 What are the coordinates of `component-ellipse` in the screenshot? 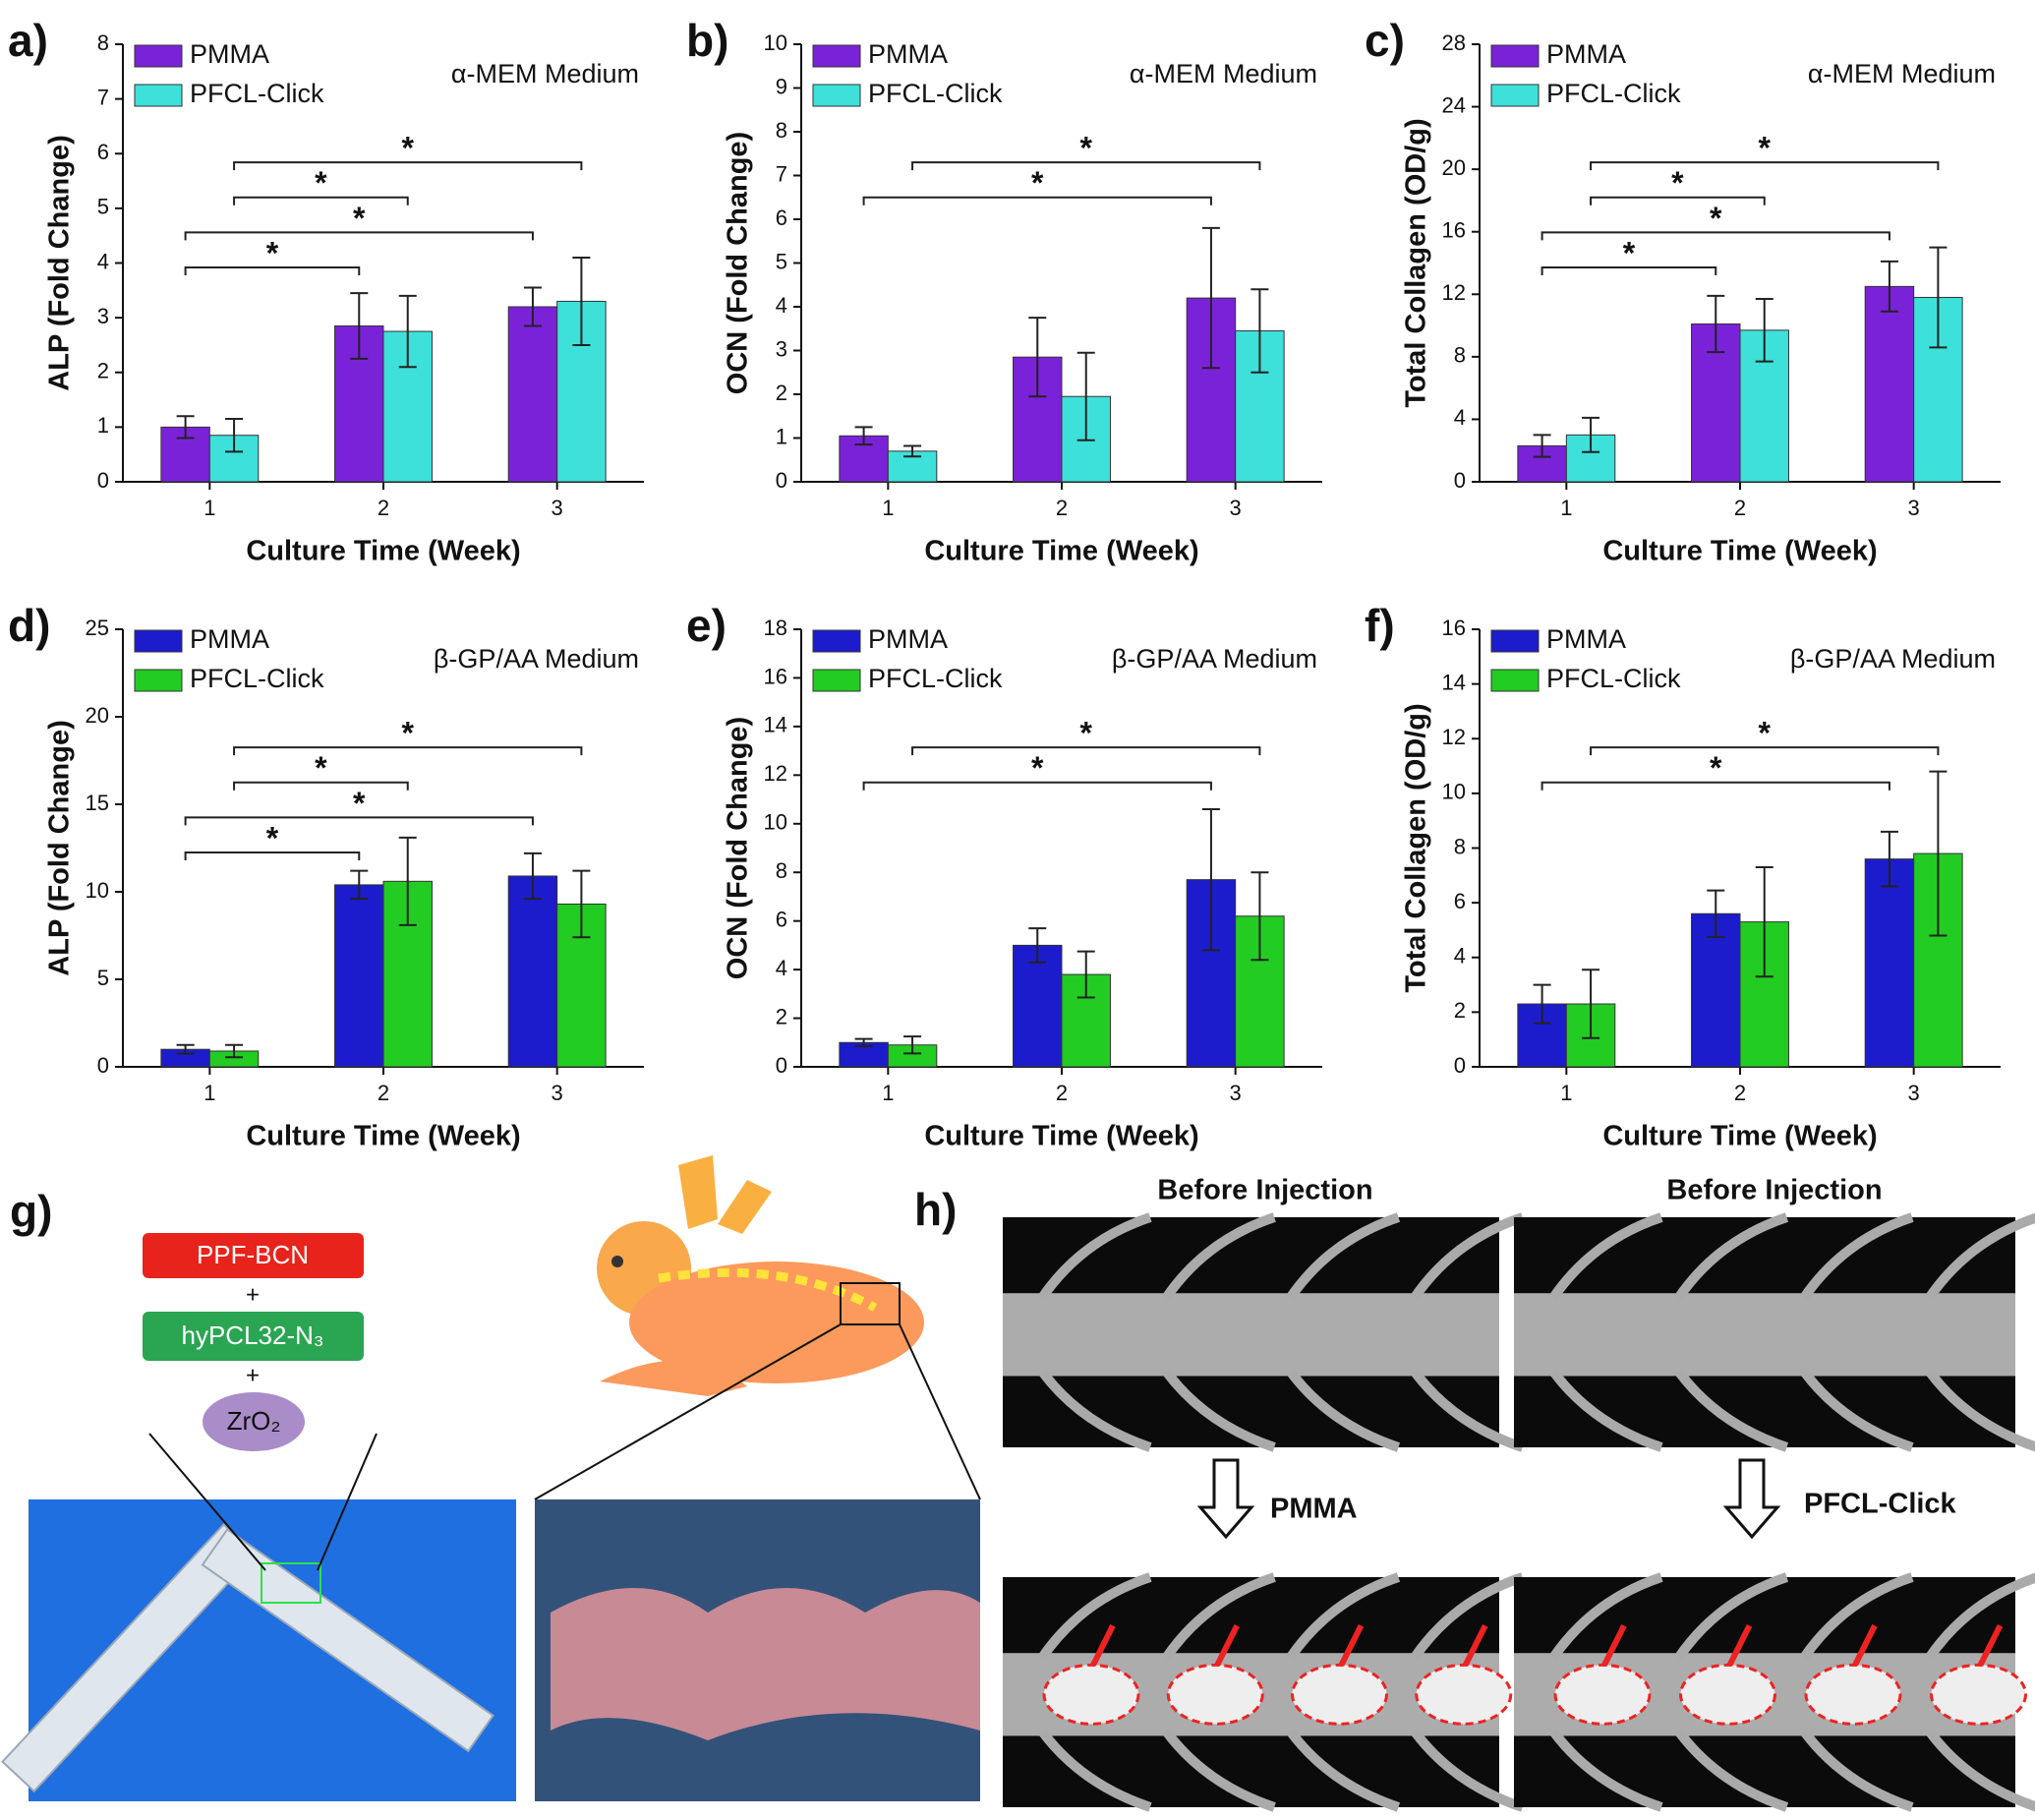 It's located at (254, 1421).